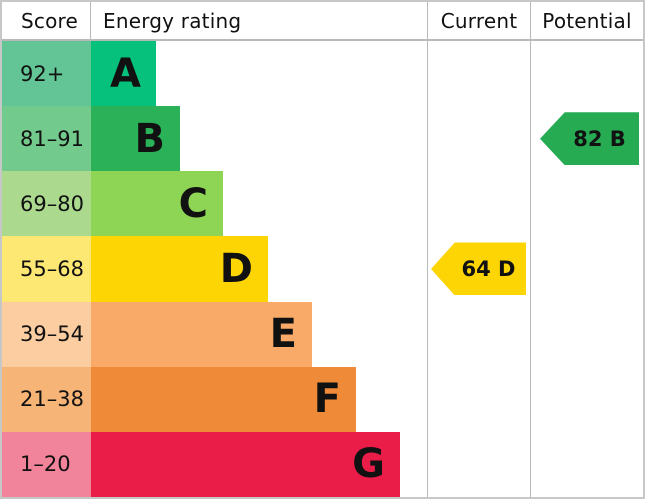  What do you see at coordinates (46, 74) in the screenshot?
I see `band-score-label: 92+` at bounding box center [46, 74].